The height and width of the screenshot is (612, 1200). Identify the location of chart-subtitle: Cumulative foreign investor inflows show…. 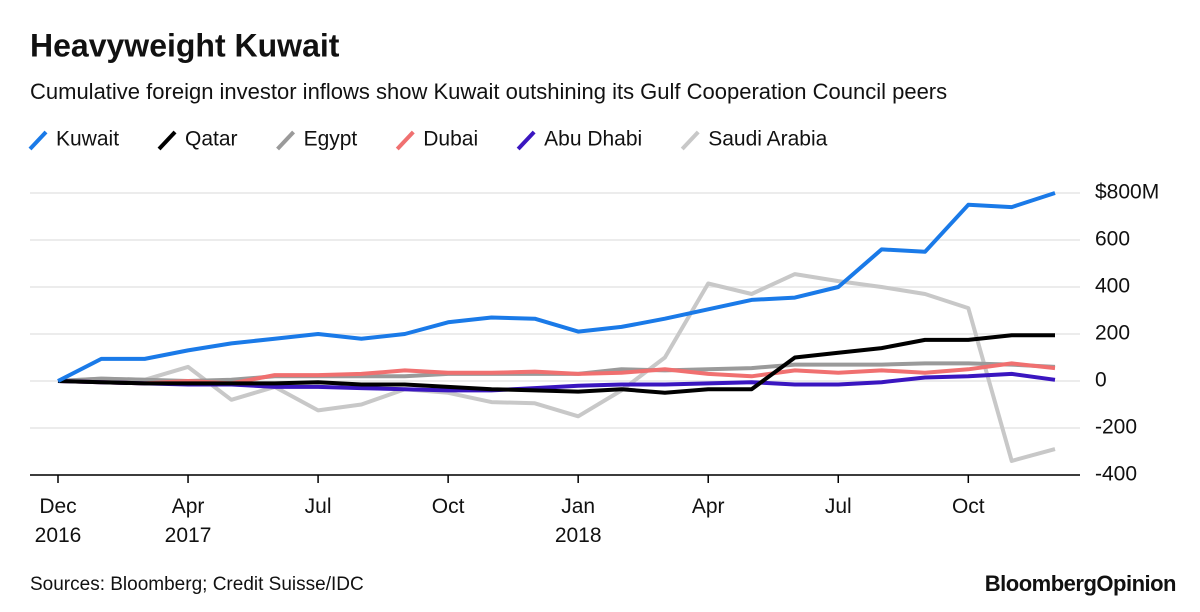
(488, 91).